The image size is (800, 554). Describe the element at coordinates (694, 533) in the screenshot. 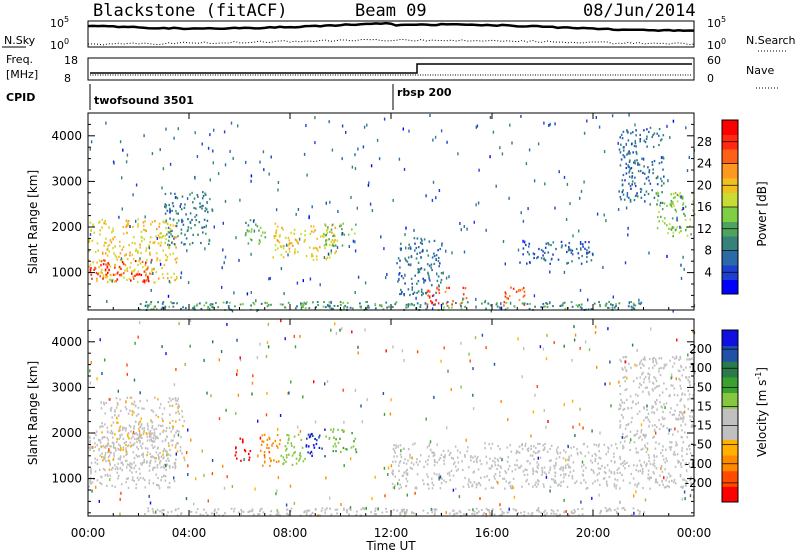

I see `time-tick-label: 00:00` at that location.